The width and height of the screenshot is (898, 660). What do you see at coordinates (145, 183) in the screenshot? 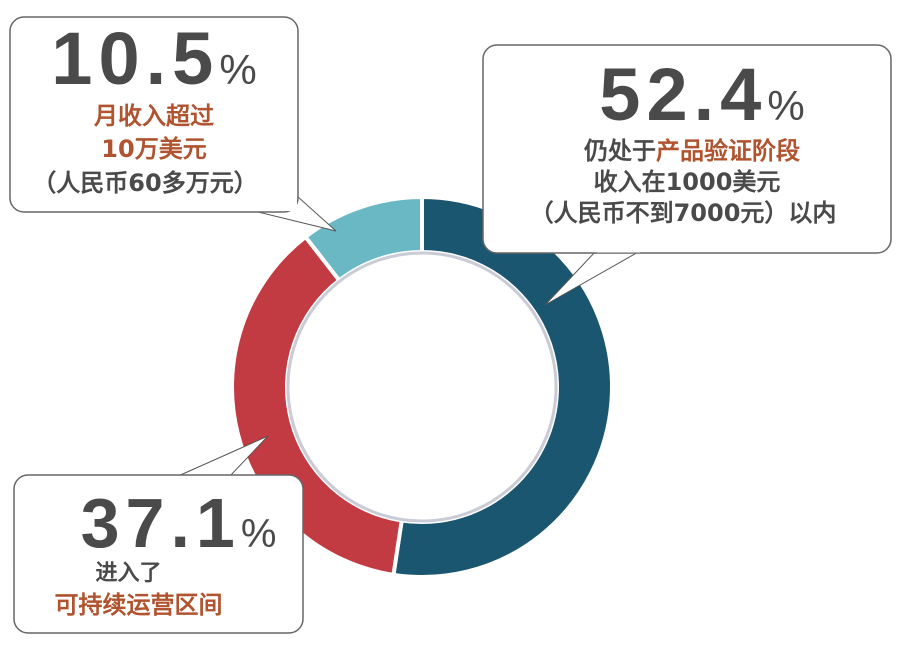
I see `callout-line-3: （人民币60多万元）` at bounding box center [145, 183].